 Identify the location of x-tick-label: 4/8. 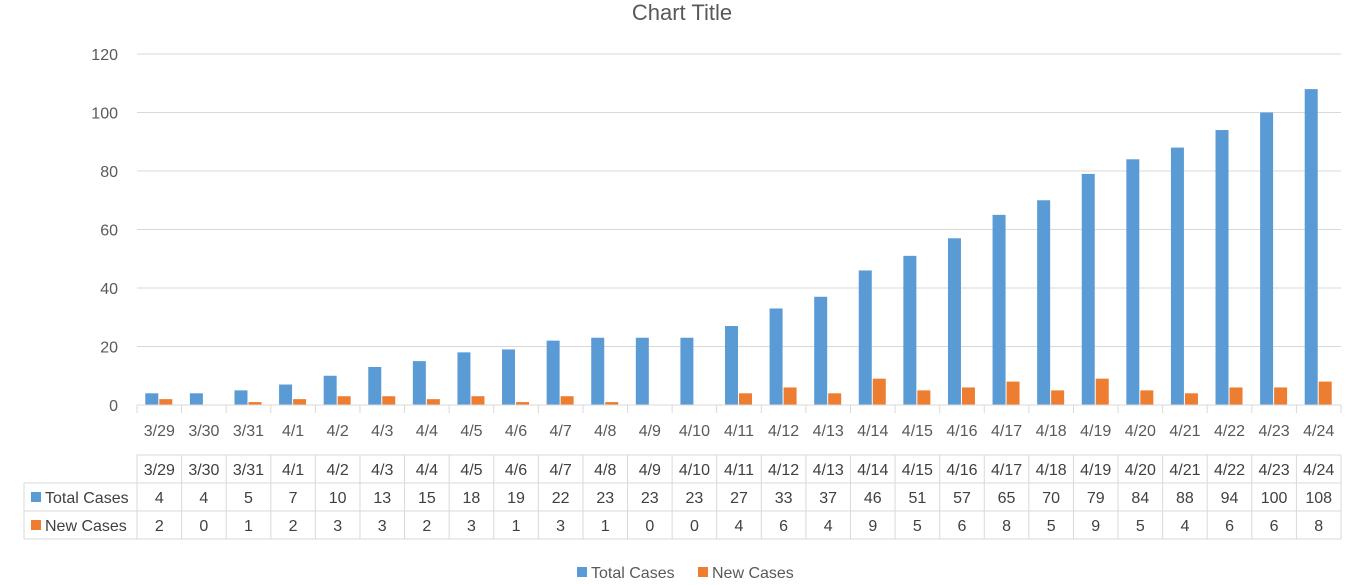
(605, 431).